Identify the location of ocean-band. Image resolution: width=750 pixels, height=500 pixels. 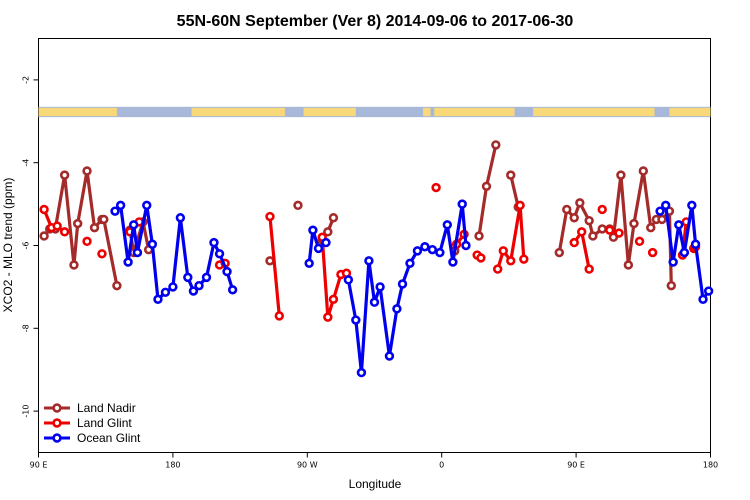
(374, 112).